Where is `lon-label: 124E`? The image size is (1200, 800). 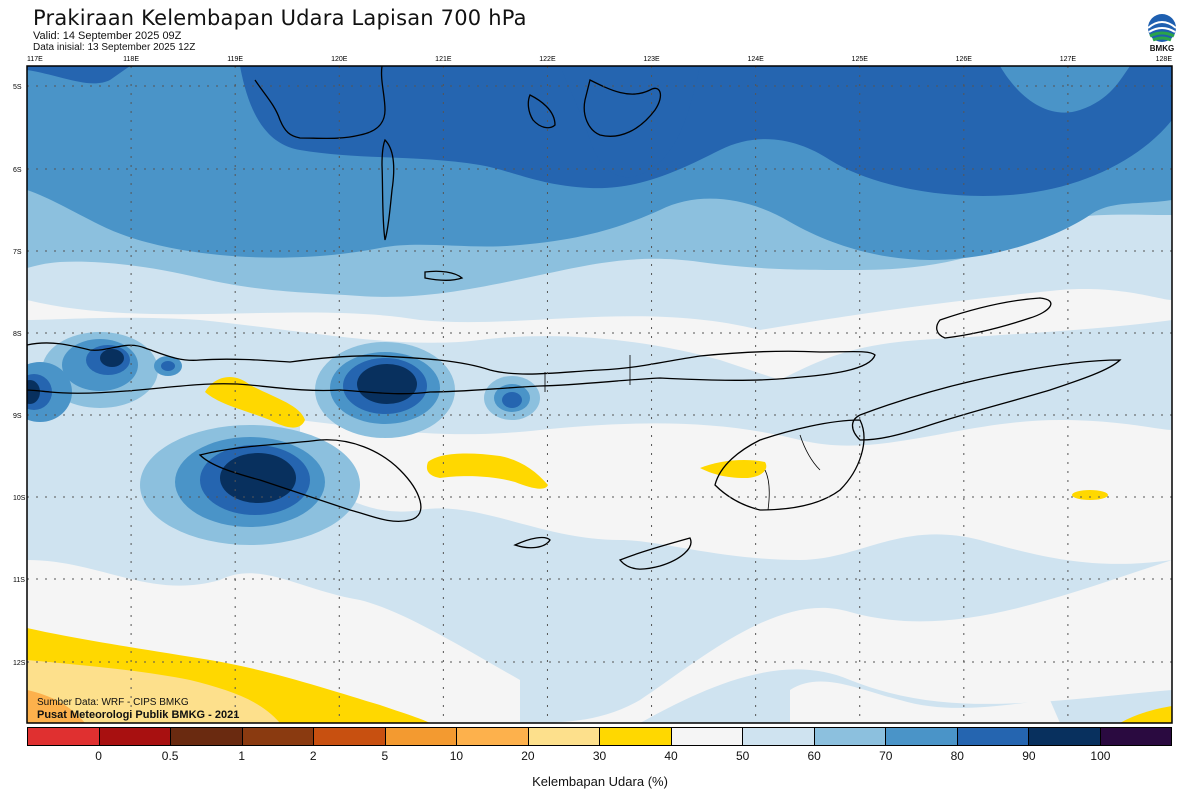 lon-label: 124E is located at coordinates (755, 59).